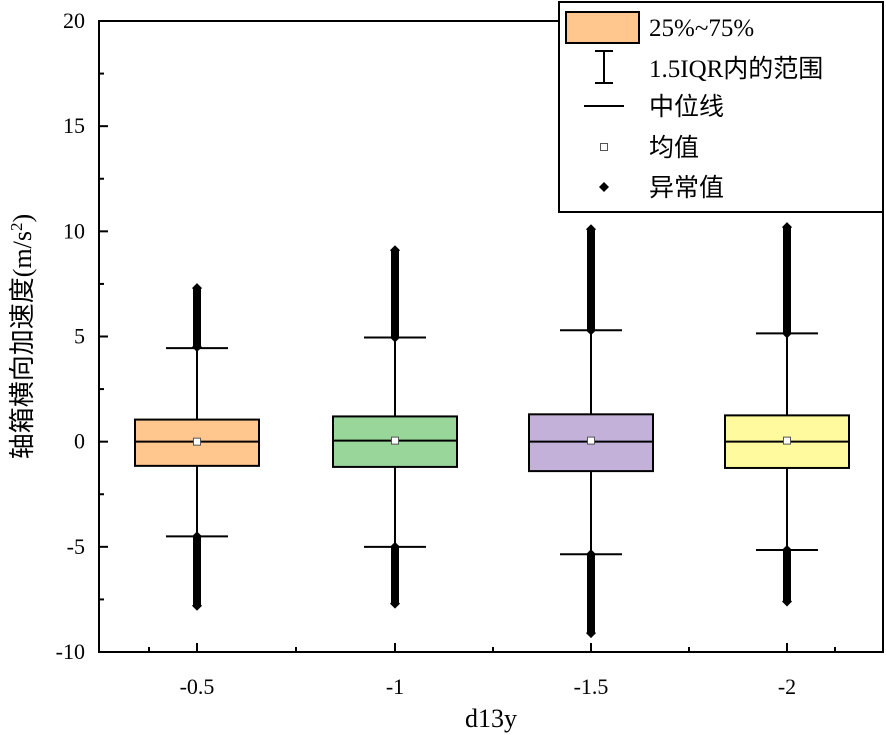 This screenshot has width=886, height=735. What do you see at coordinates (674, 148) in the screenshot?
I see `legend-label: 均值` at bounding box center [674, 148].